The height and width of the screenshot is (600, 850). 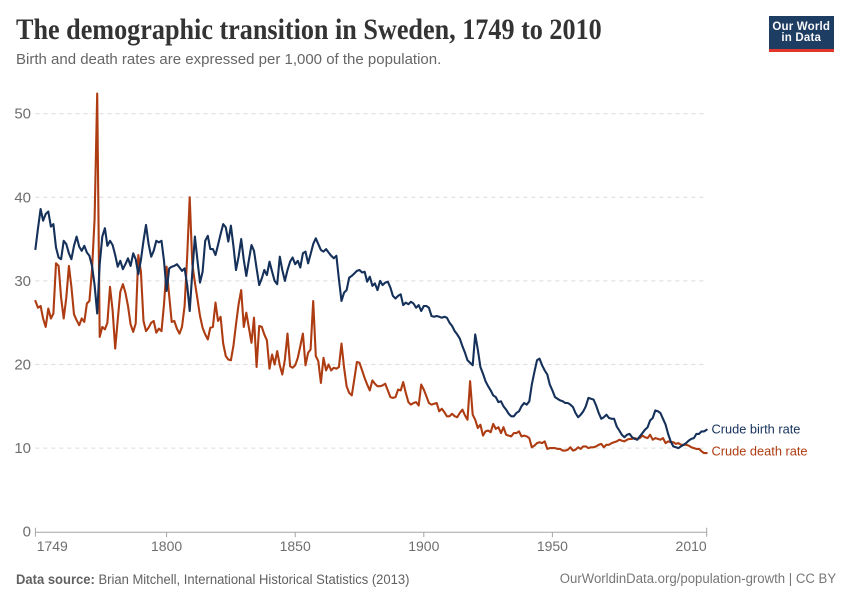 What do you see at coordinates (22, 365) in the screenshot?
I see `svg-text: 20` at bounding box center [22, 365].